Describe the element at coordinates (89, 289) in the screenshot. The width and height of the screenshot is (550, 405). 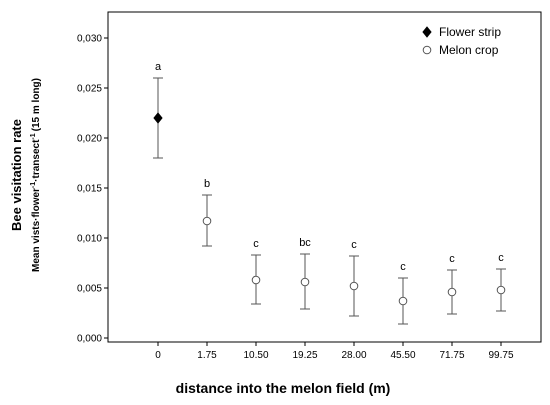
I see `y-tick-label: 0,005` at that location.